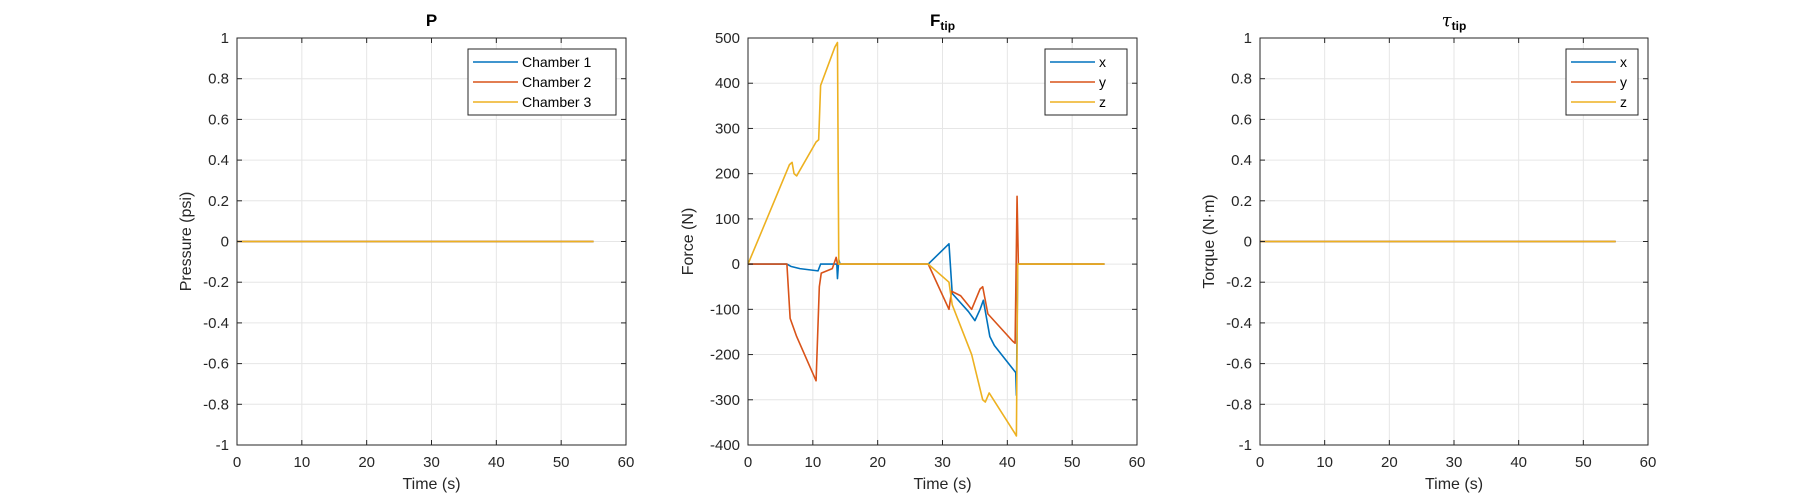 This screenshot has height=500, width=1813. I want to click on title-main: τ, so click(1447, 20).